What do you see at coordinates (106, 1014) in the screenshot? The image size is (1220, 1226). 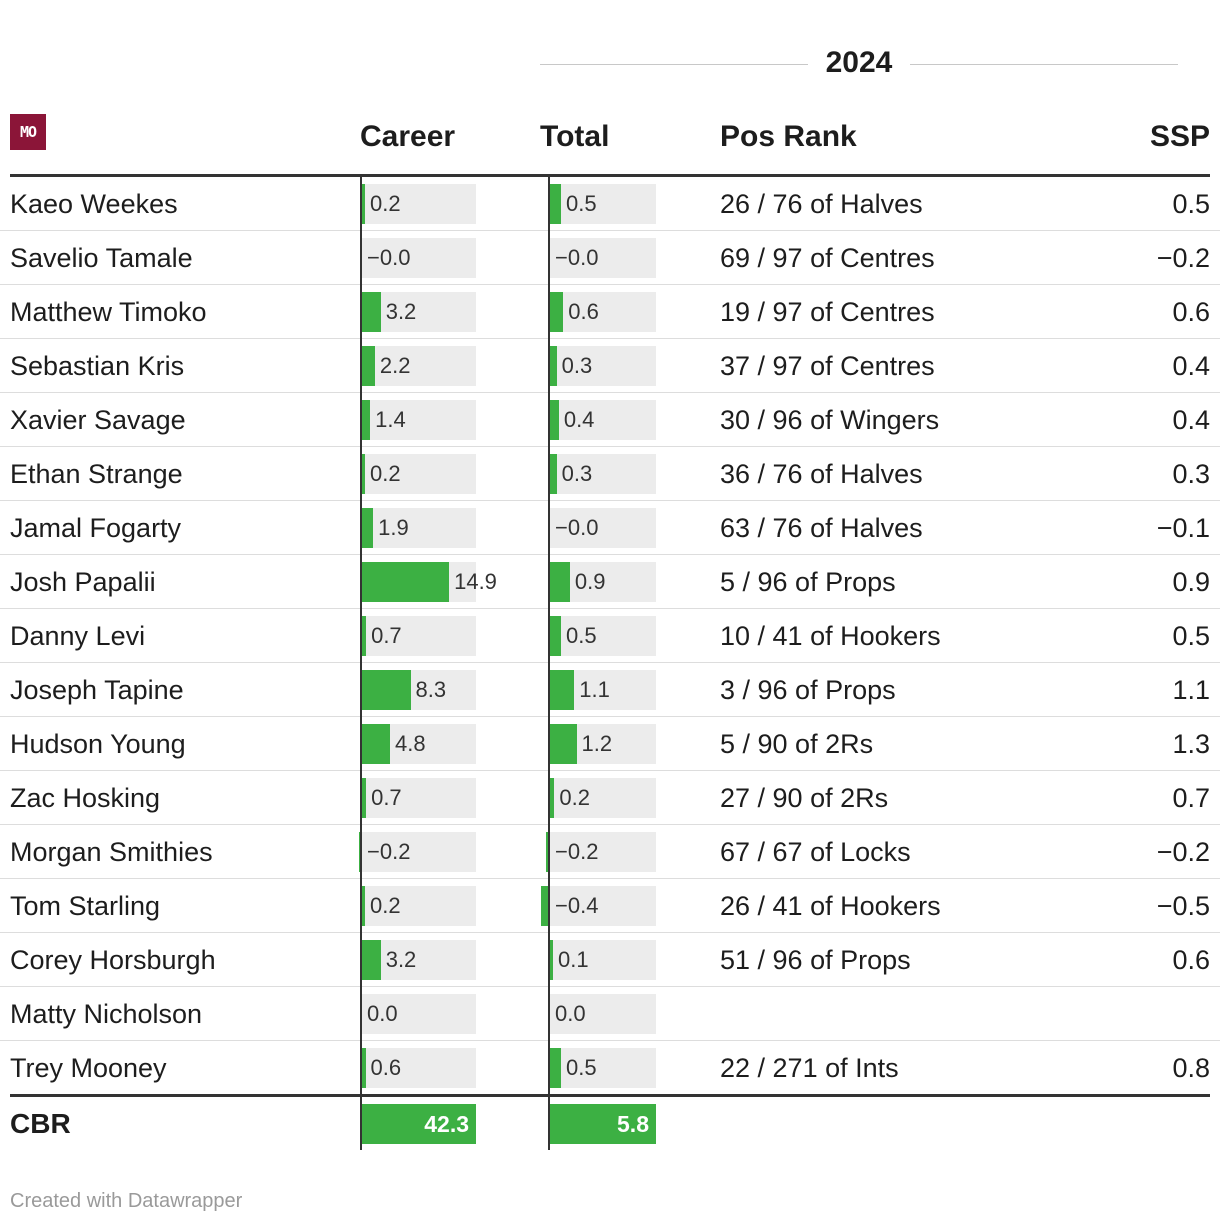 I see `player-name: Matty Nicholson` at bounding box center [106, 1014].